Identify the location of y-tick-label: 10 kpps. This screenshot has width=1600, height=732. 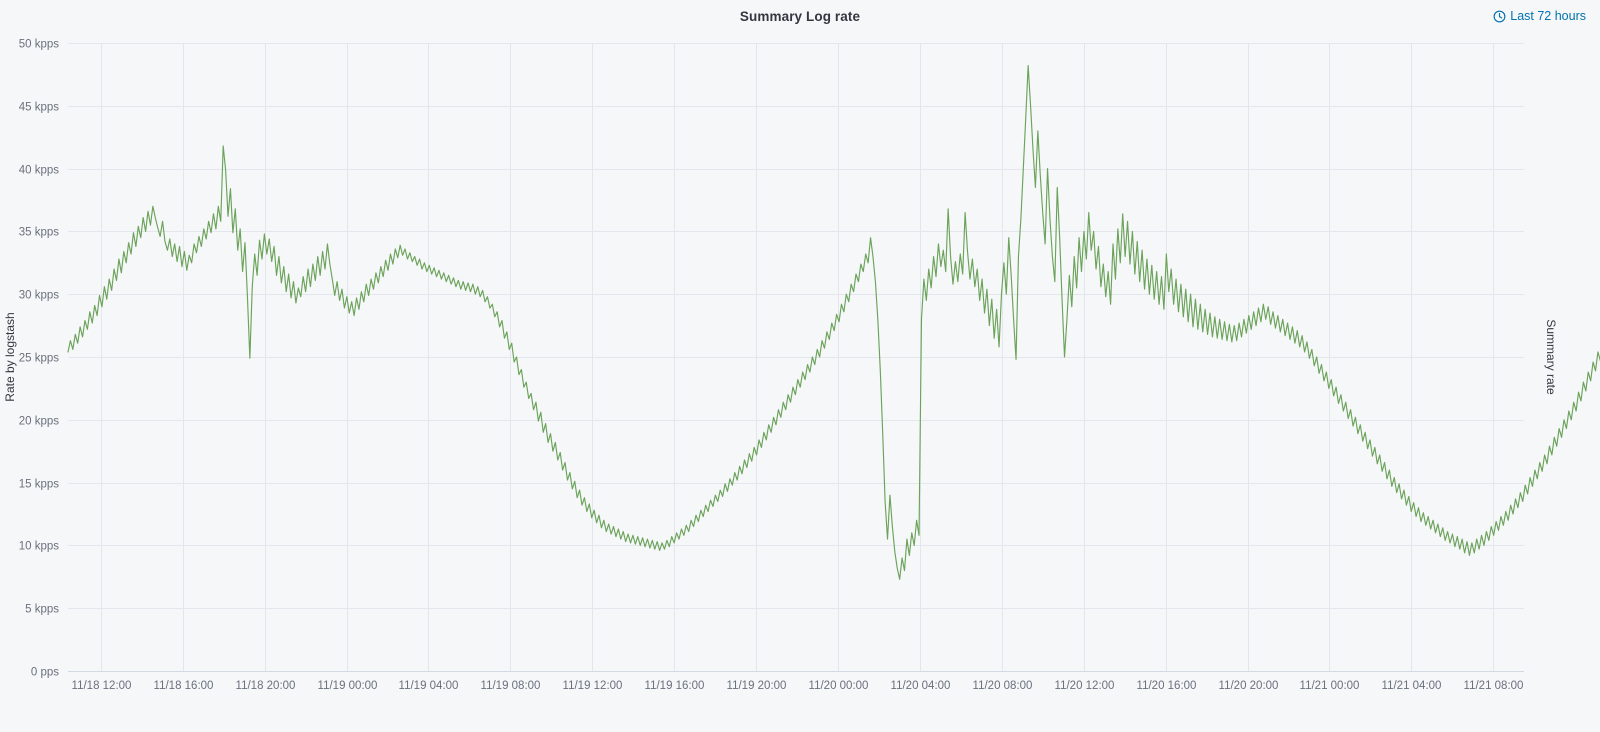
(39, 547).